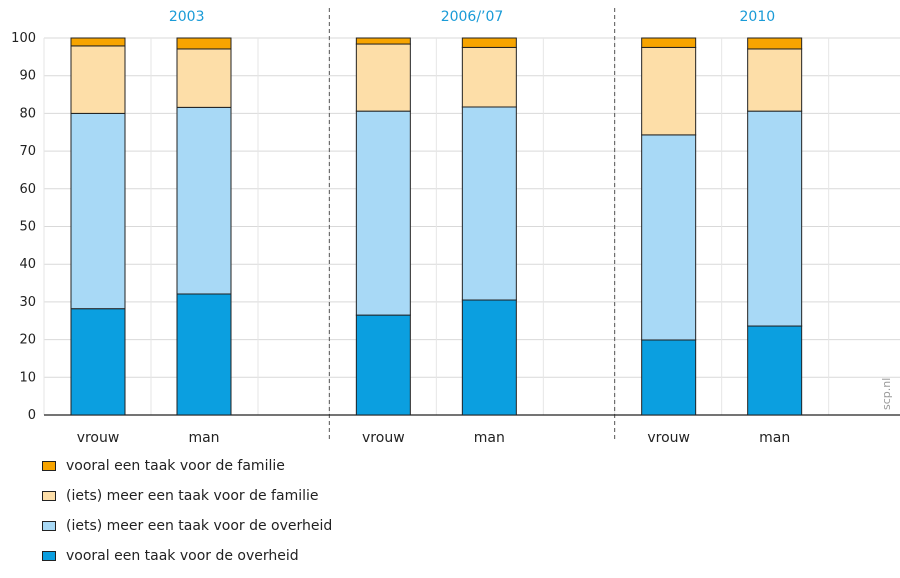 This screenshot has width=900, height=578. I want to click on y-tick-label: 80, so click(27, 113).